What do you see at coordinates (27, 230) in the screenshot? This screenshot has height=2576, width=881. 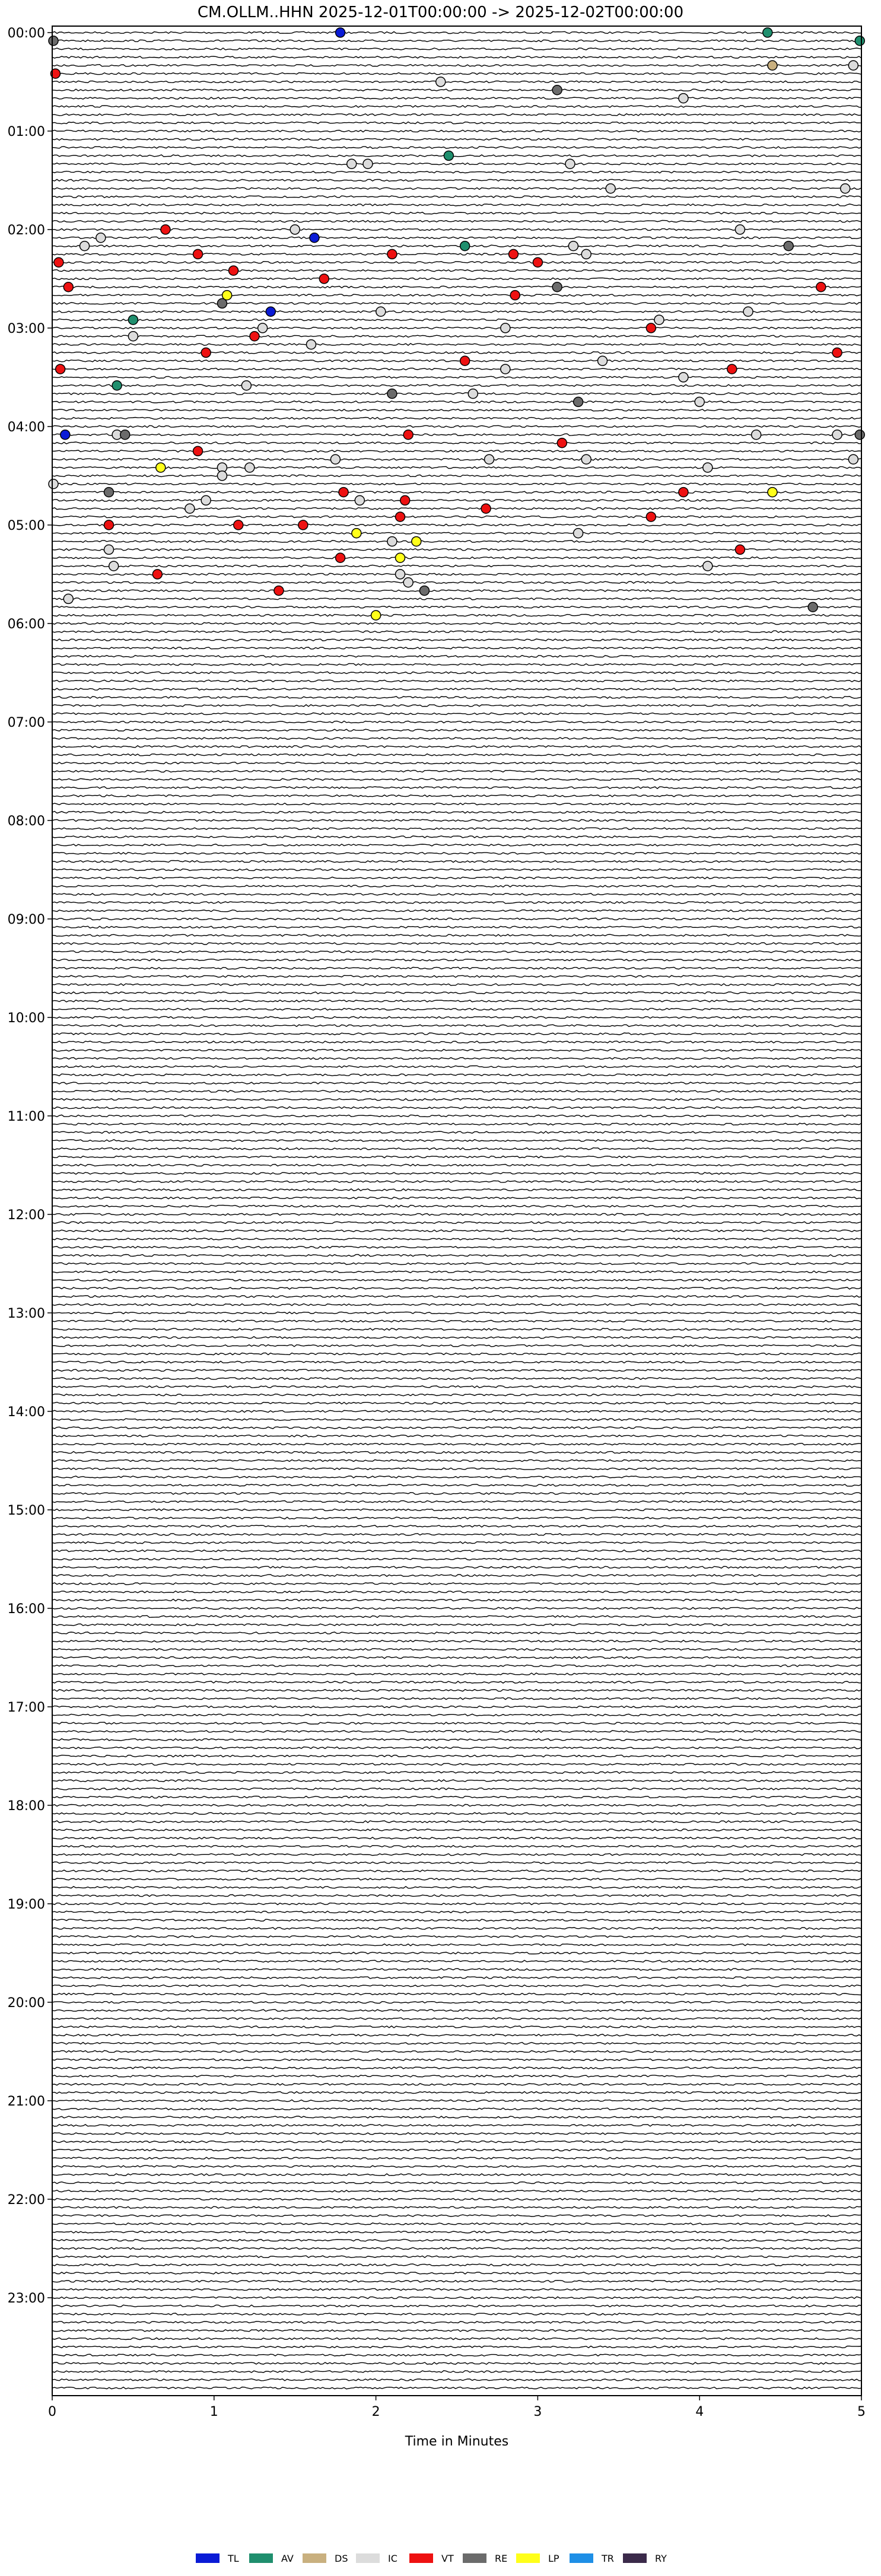 I see `y-tick-label: 02:00` at bounding box center [27, 230].